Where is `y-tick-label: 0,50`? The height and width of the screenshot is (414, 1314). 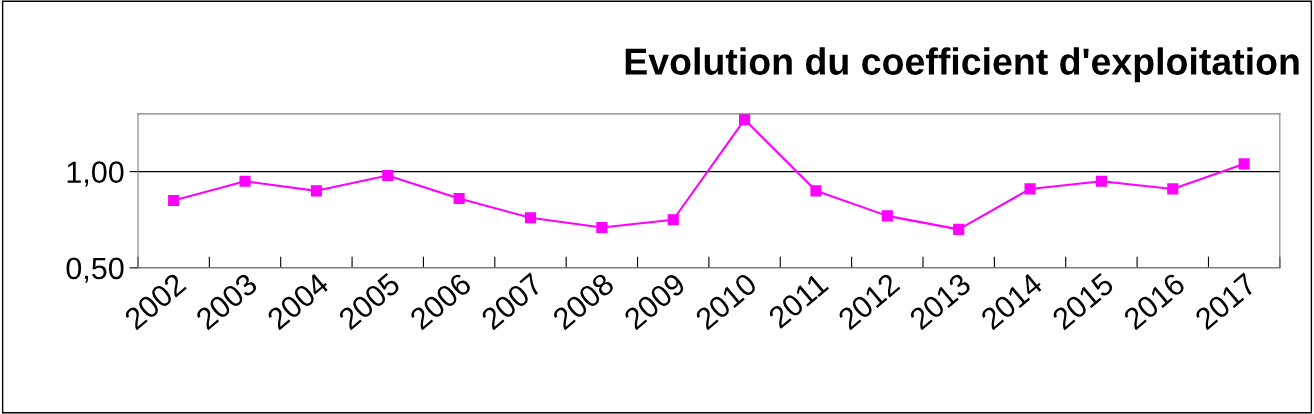 y-tick-label: 0,50 is located at coordinates (95, 270).